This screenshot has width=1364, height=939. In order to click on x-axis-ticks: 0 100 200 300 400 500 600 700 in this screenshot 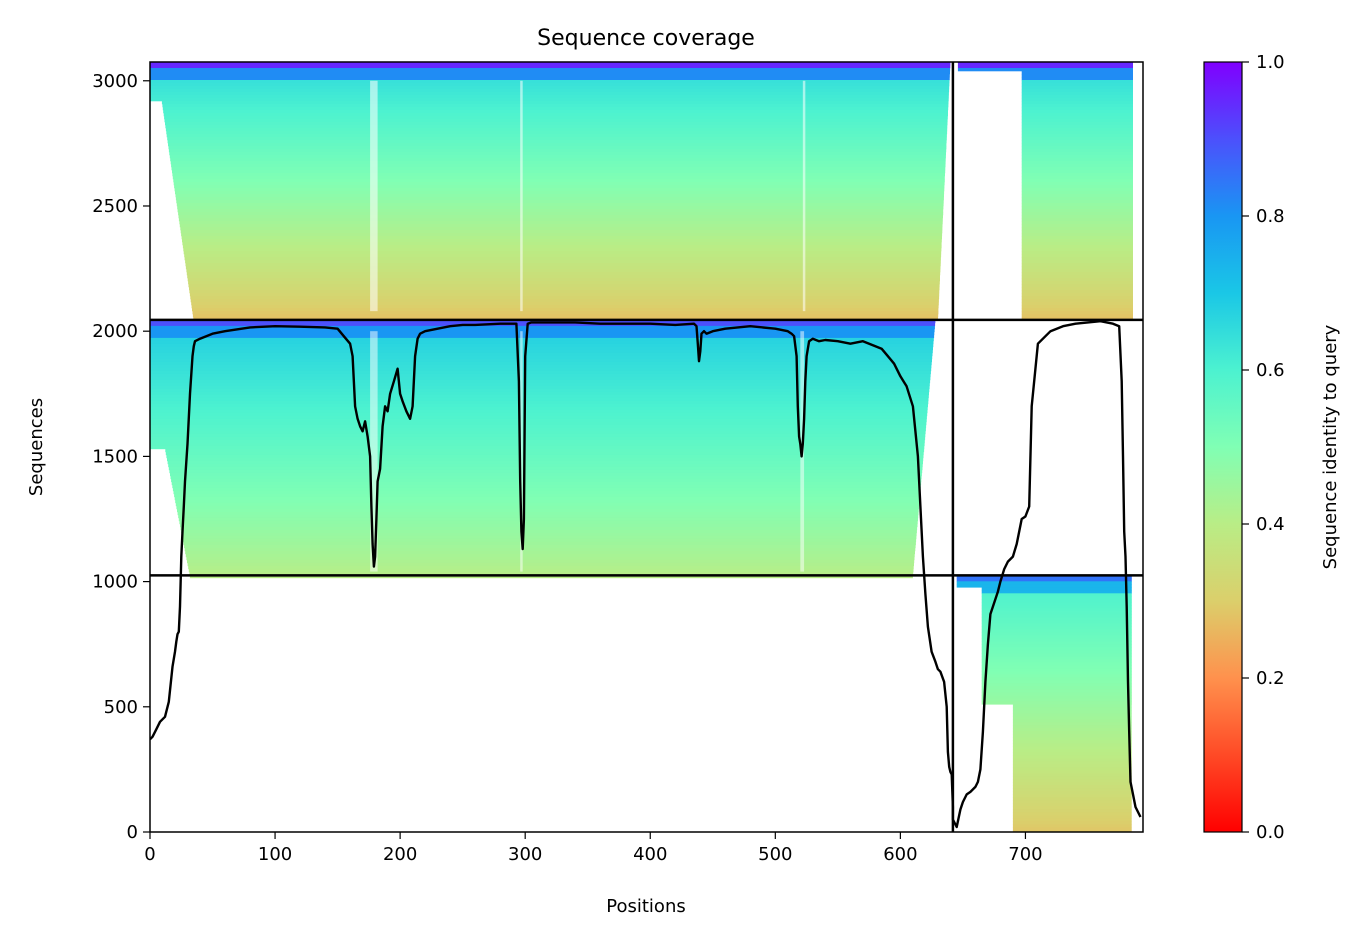, I will do `click(593, 848)`.